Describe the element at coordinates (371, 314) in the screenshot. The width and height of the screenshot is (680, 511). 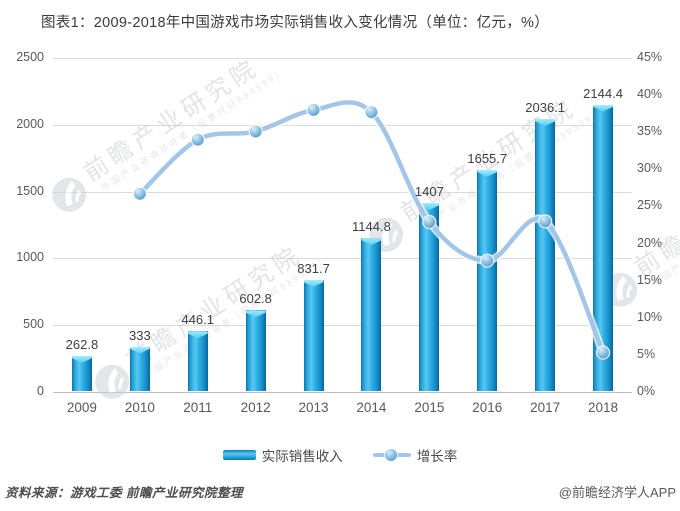
I see `bar-2014` at that location.